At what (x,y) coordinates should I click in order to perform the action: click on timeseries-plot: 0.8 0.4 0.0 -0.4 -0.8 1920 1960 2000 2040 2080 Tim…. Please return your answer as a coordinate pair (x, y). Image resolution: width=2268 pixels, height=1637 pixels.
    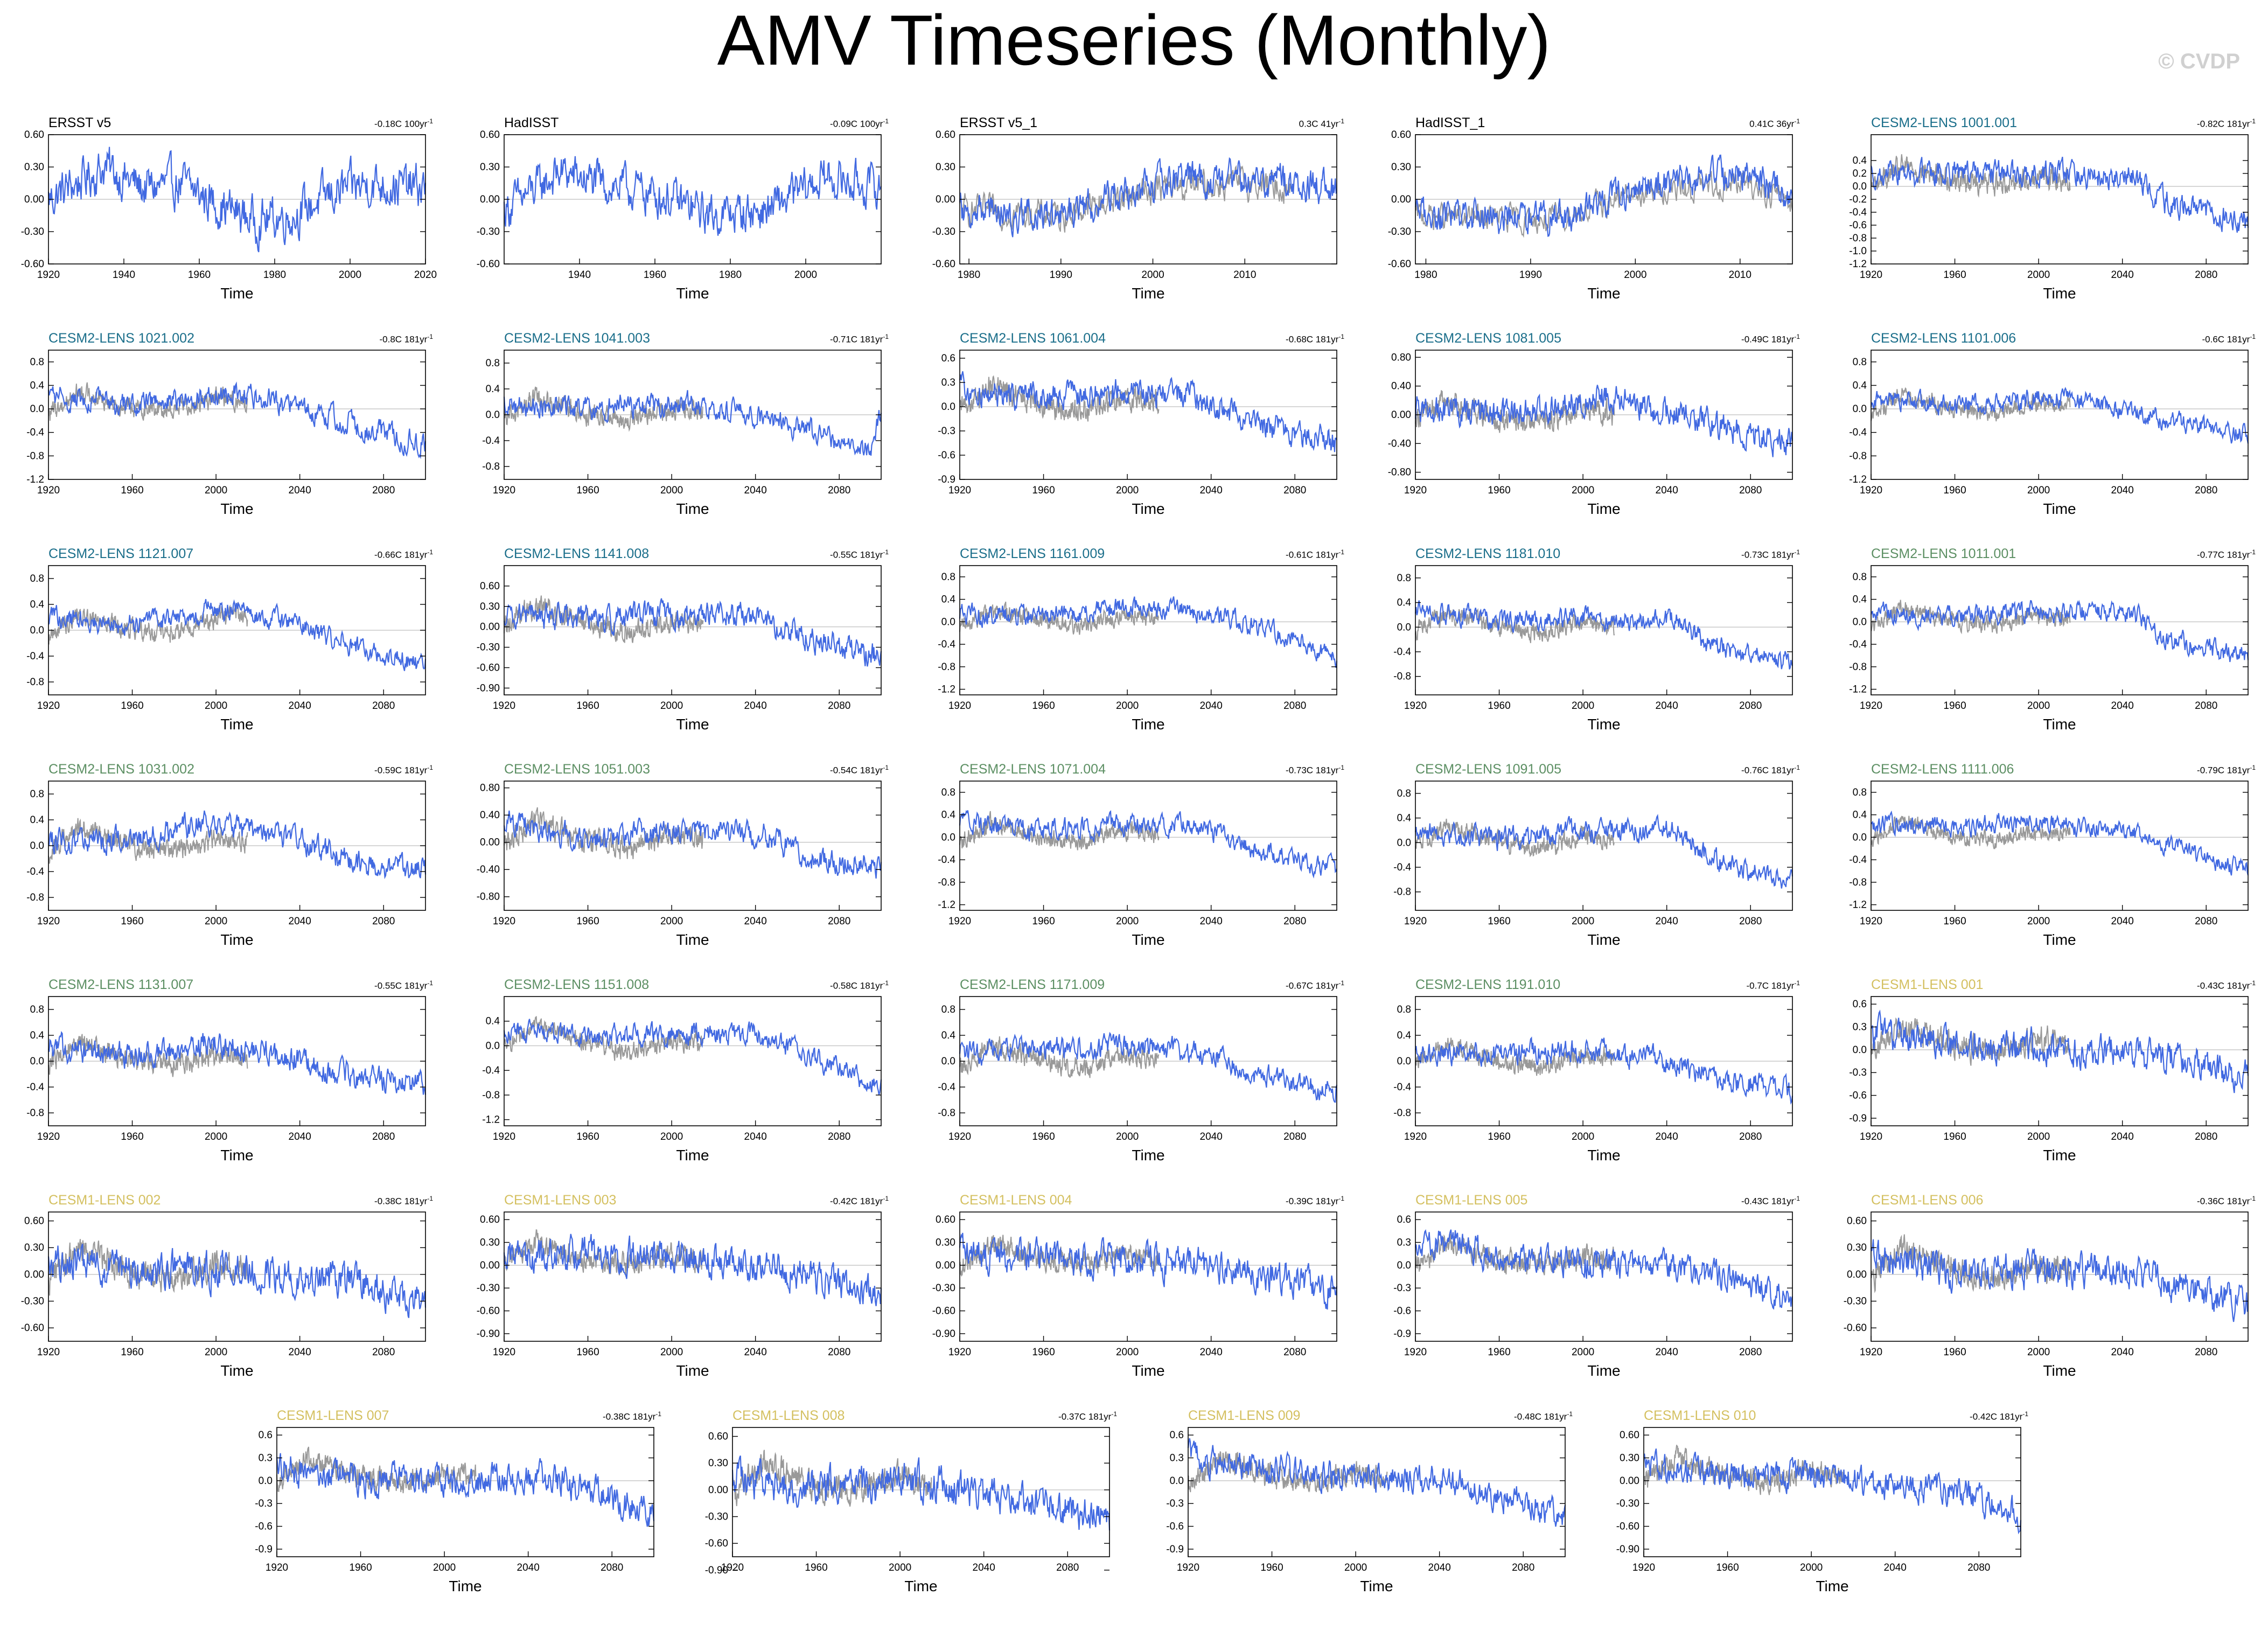
    Looking at the image, I should click on (226, 864).